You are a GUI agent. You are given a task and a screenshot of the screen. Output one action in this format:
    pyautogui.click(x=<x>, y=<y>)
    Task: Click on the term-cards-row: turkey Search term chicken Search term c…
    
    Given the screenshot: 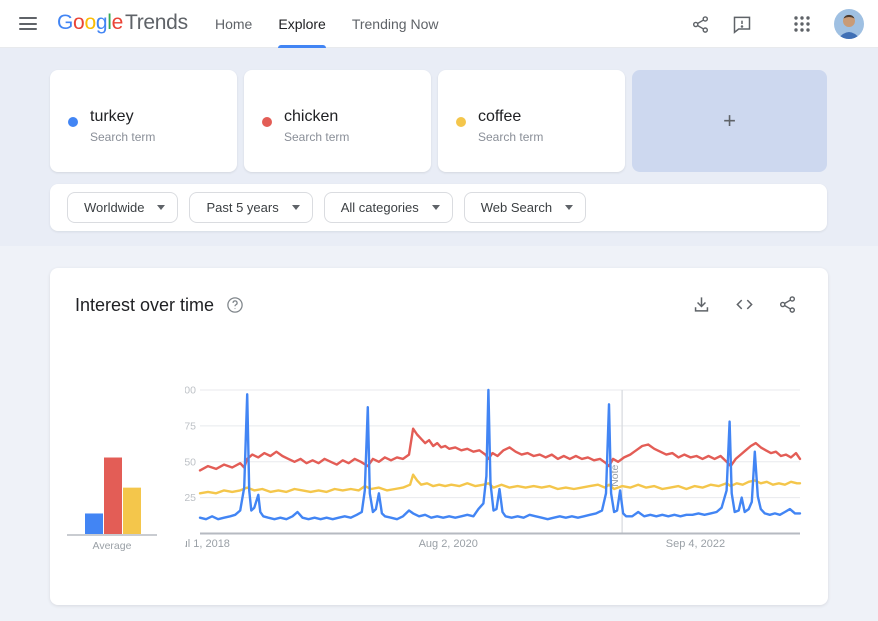 What is the action you would take?
    pyautogui.click(x=438, y=121)
    